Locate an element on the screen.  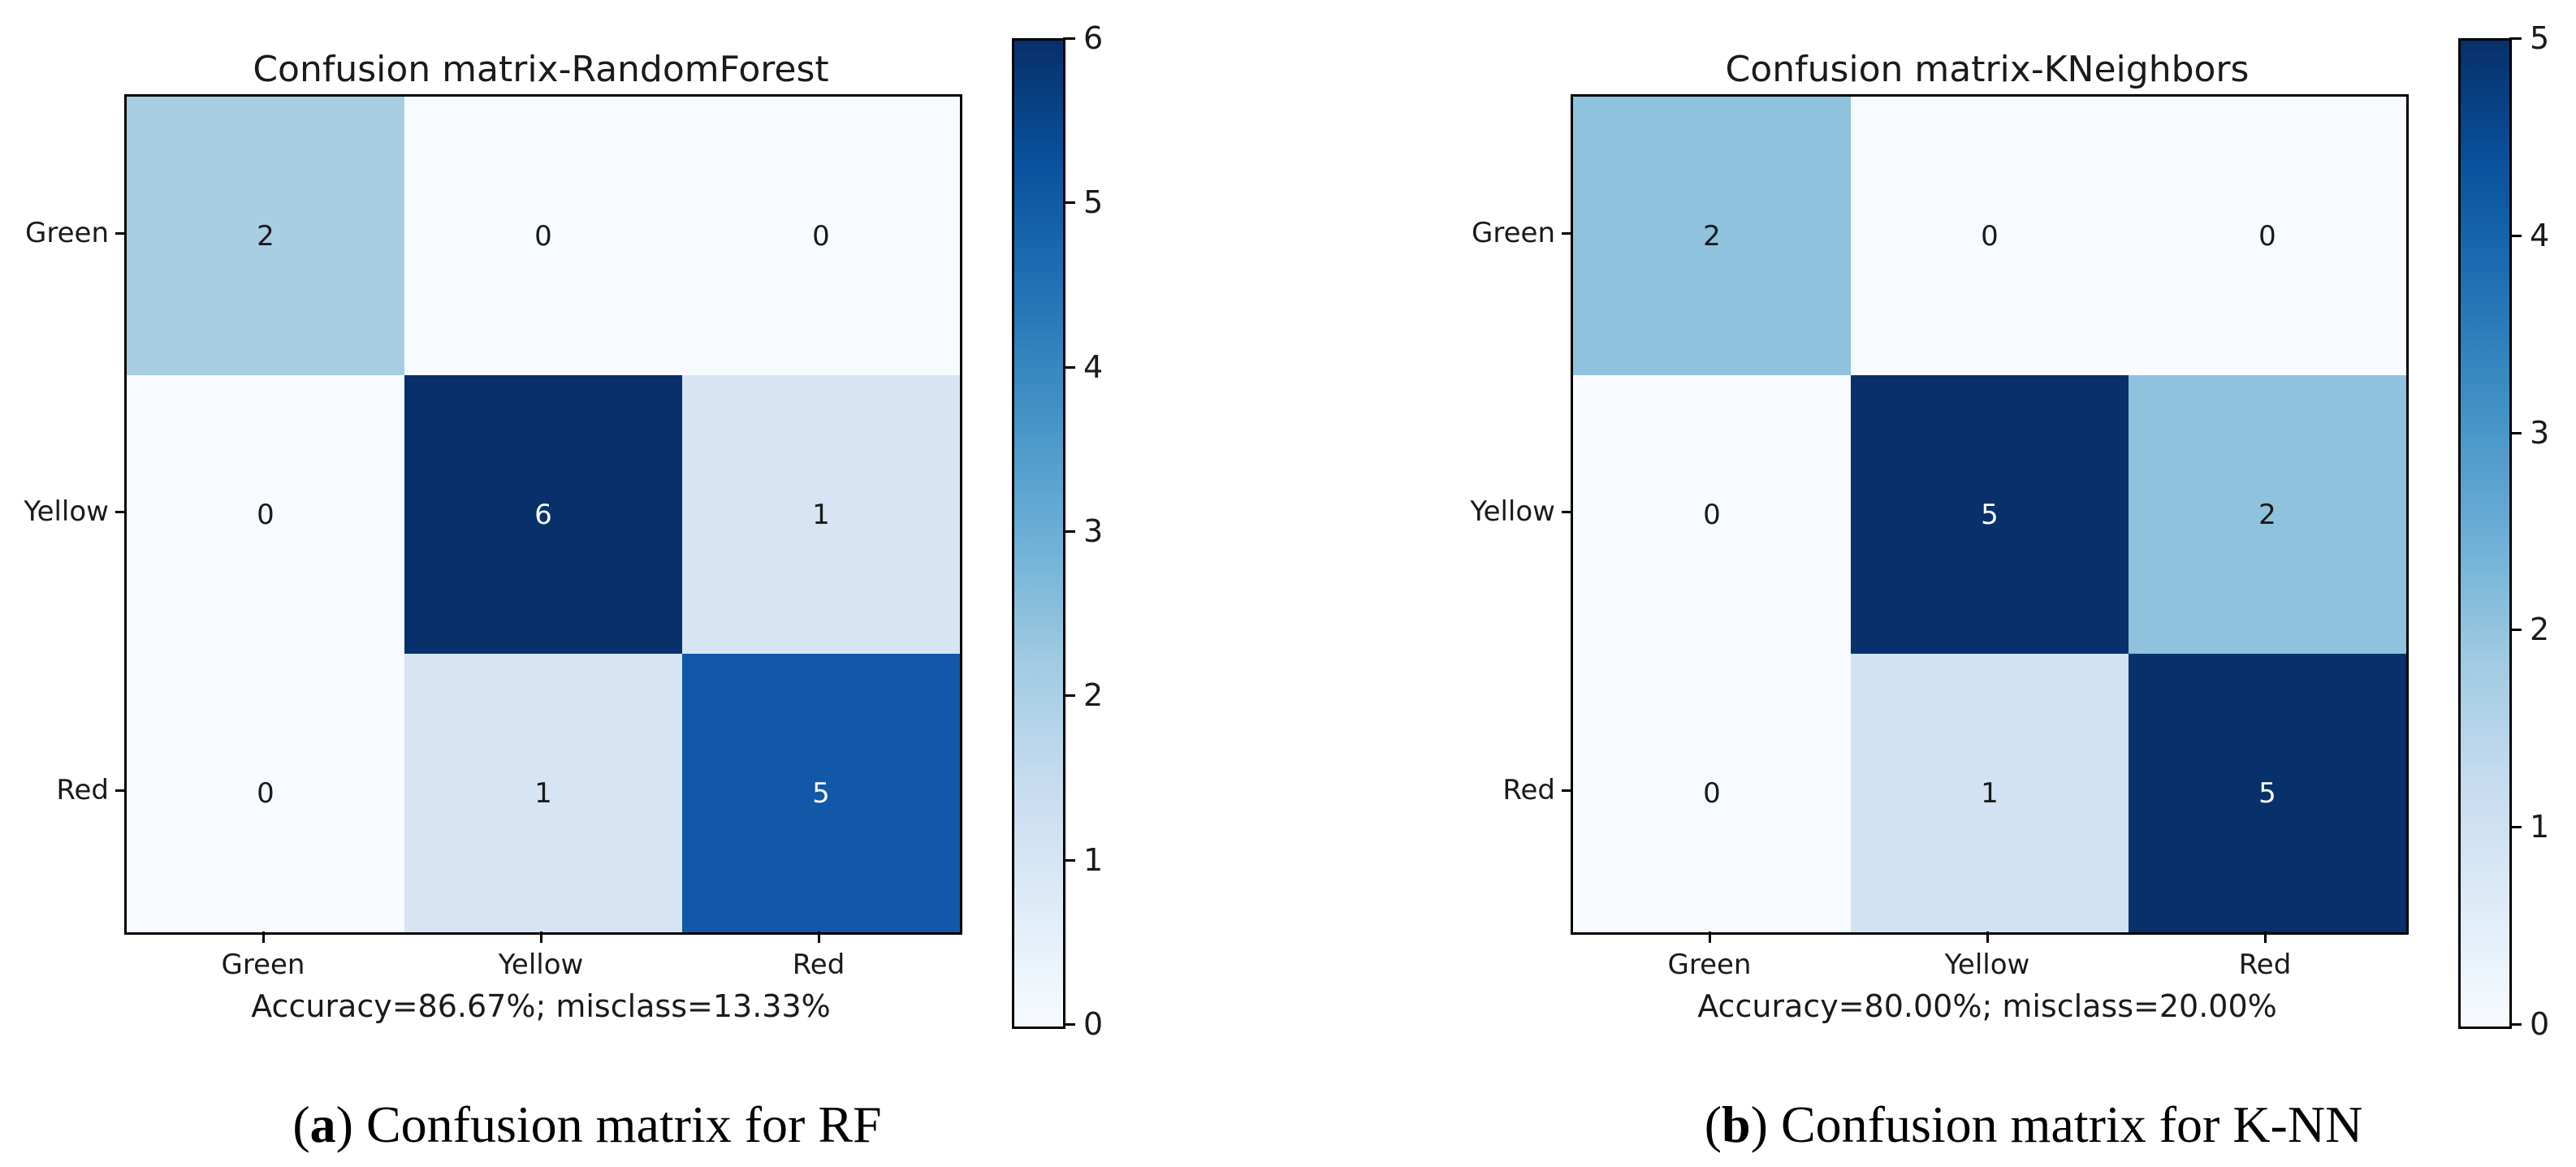
cell-yellow-yellow: 6 is located at coordinates (543, 514).